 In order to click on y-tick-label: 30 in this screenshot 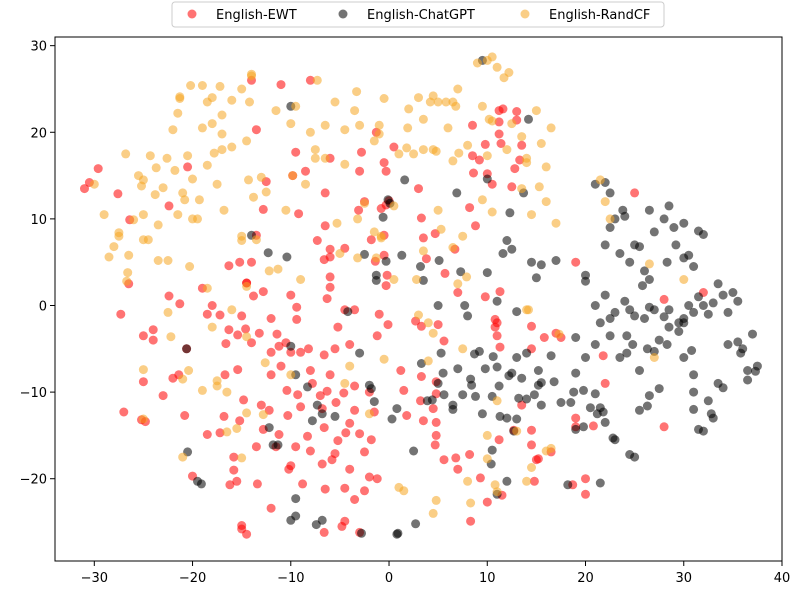, I will do `click(38, 47)`.